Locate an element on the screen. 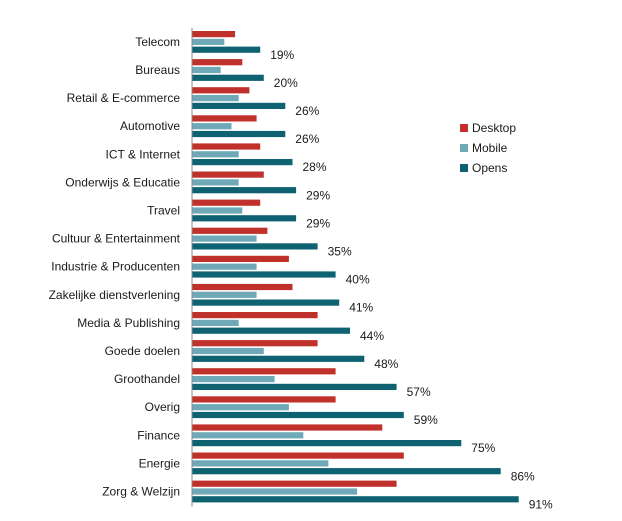 The height and width of the screenshot is (521, 622). value-label-goede-doelen: 48% is located at coordinates (386, 364).